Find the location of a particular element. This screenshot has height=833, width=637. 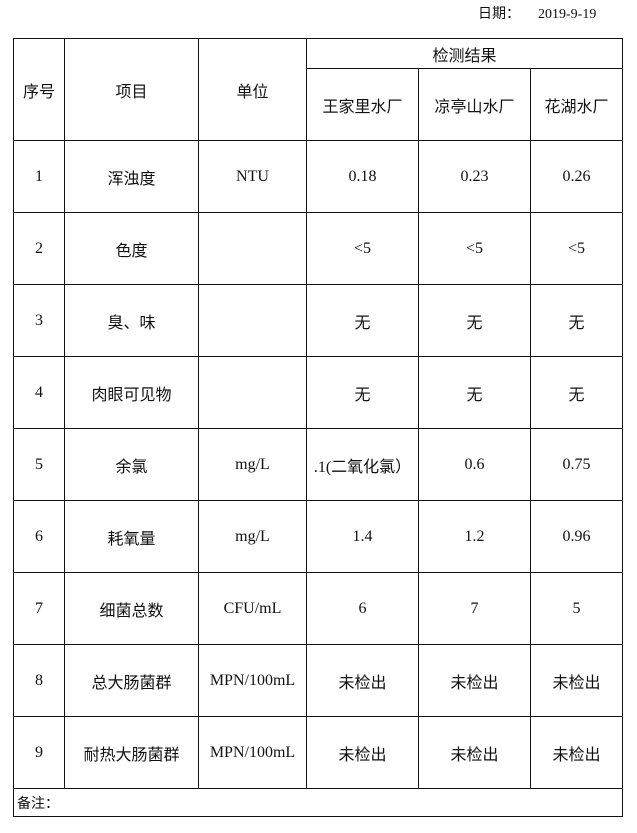

header-results: 检测结果 is located at coordinates (464, 53).